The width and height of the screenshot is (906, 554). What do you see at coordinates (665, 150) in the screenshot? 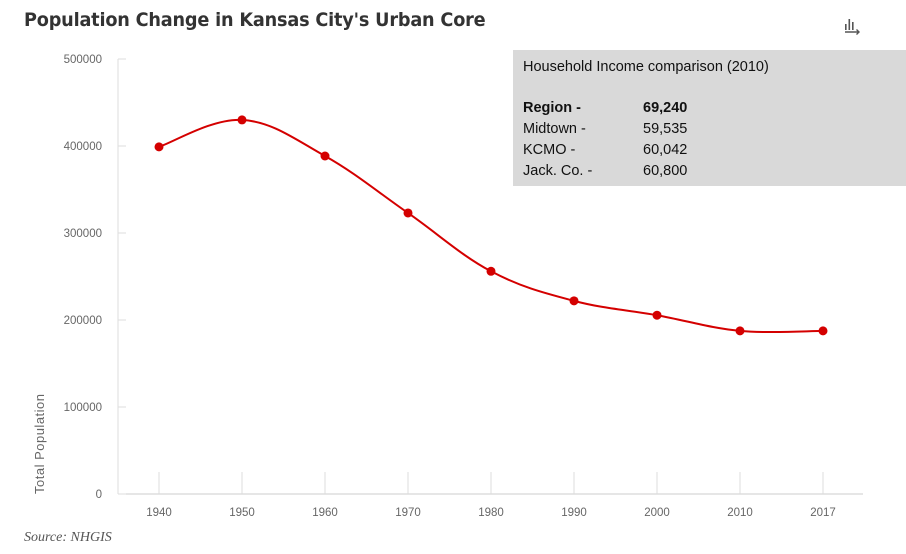
I see `income-value: 60,042` at bounding box center [665, 150].